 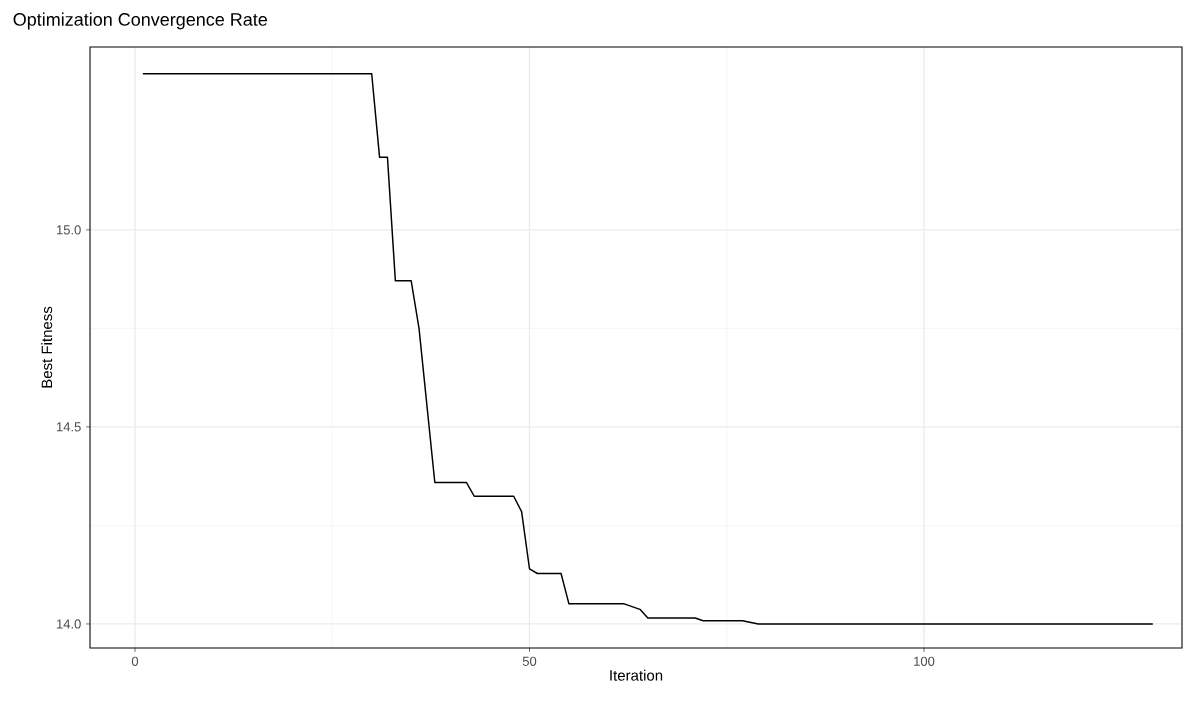 What do you see at coordinates (636, 675) in the screenshot?
I see `x-axis-title: Iteration` at bounding box center [636, 675].